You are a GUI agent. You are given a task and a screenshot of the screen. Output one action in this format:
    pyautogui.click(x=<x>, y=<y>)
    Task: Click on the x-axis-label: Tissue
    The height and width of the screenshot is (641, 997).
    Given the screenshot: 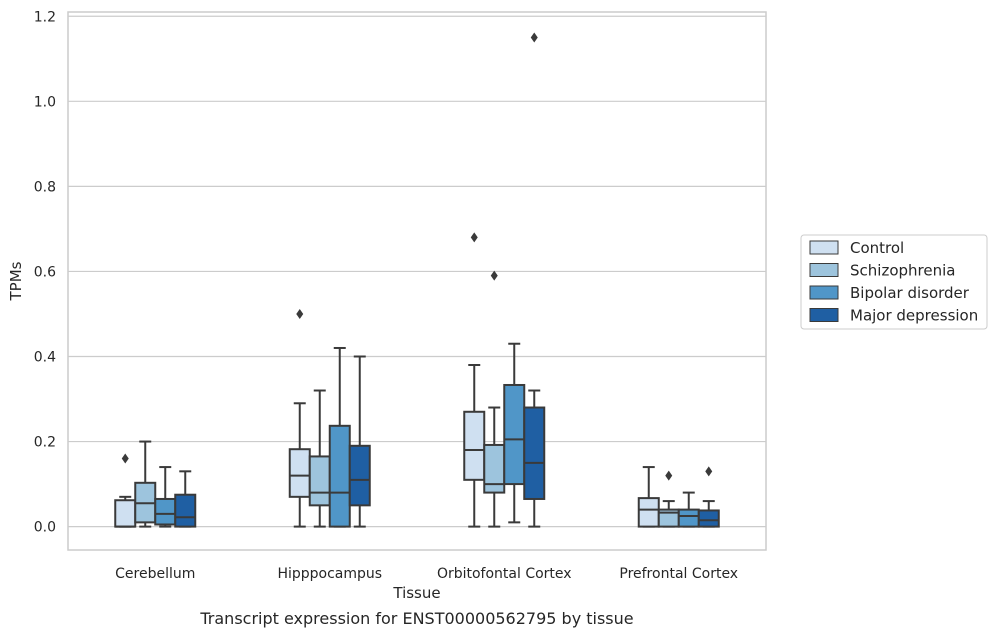 What is the action you would take?
    pyautogui.click(x=416, y=593)
    